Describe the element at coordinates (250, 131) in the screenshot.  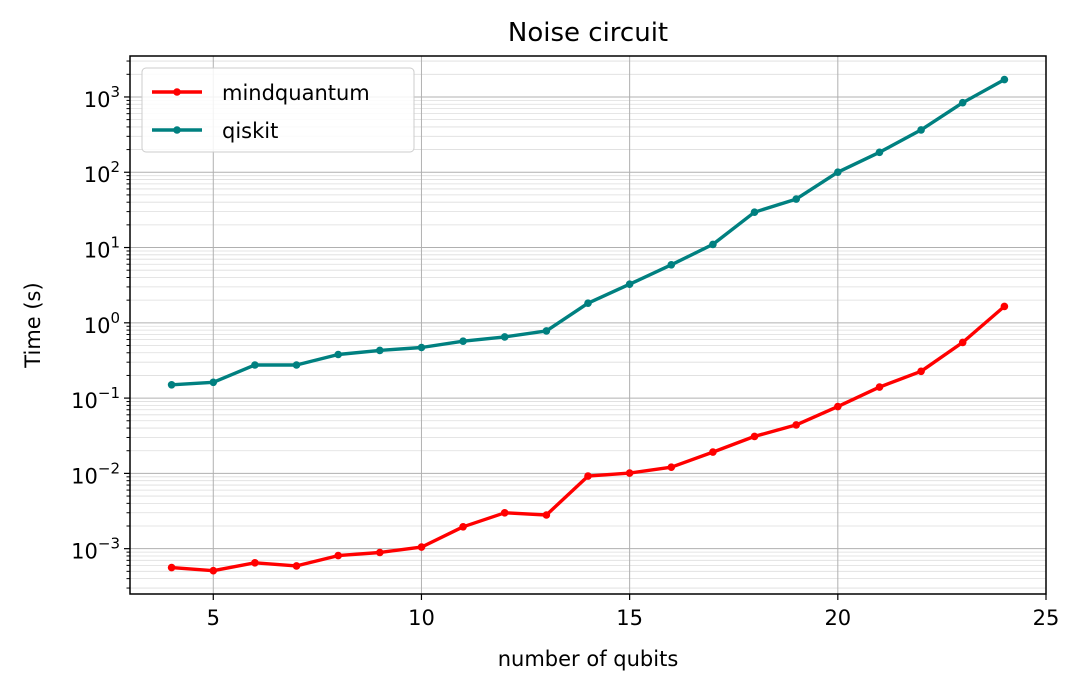
I see `legend-label: qiskit` at that location.